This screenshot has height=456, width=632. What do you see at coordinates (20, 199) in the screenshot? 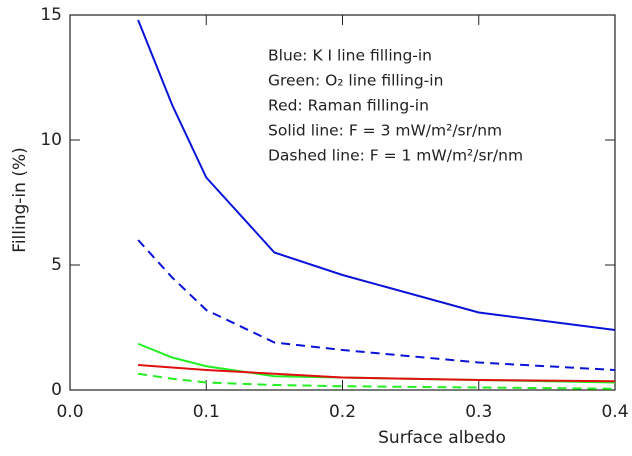
I see `y-axis-label: Filling-in (%)` at bounding box center [20, 199].